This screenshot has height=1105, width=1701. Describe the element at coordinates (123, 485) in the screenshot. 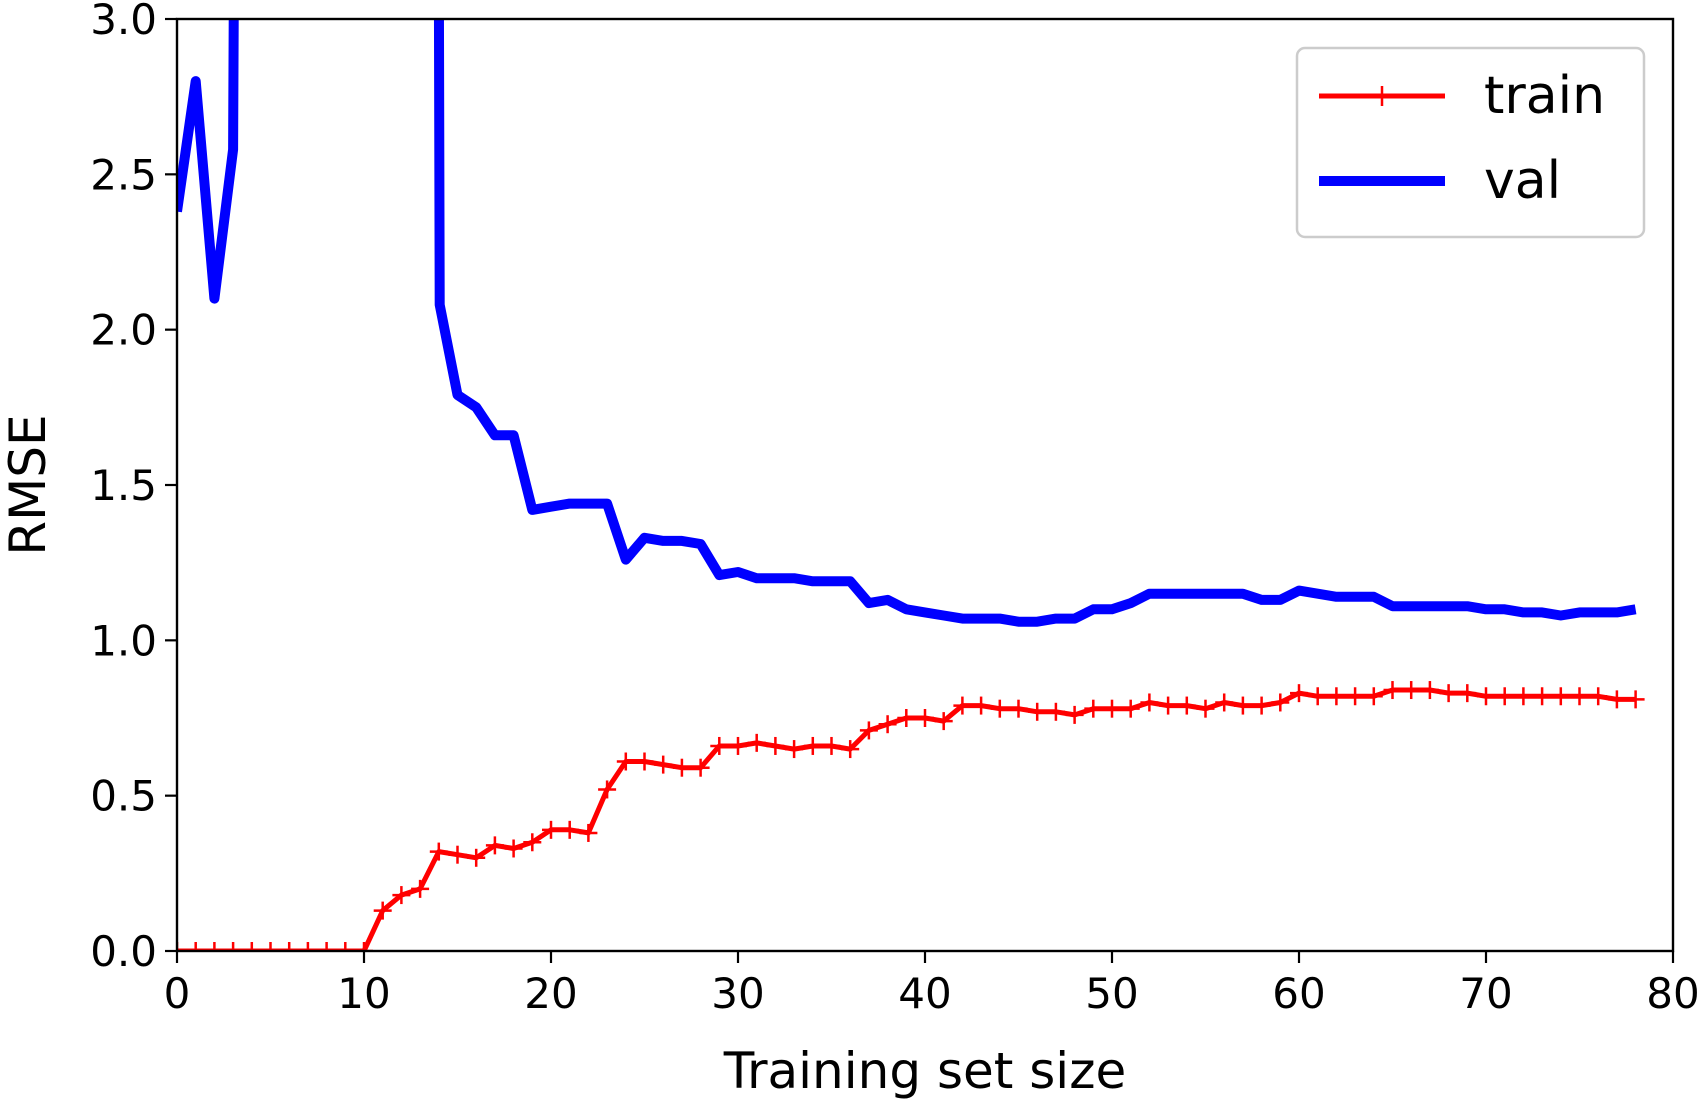

I see `y-tick-label: 1.5` at that location.